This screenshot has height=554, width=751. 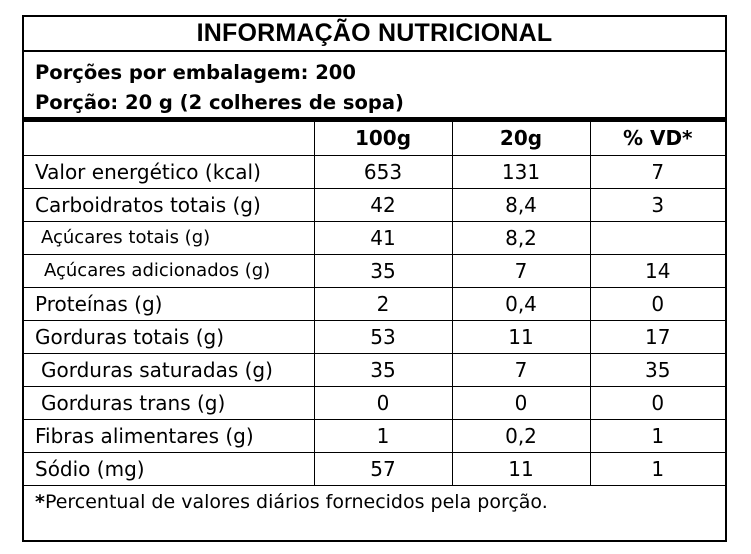 I want to click on value-vd: 3, so click(x=657, y=205).